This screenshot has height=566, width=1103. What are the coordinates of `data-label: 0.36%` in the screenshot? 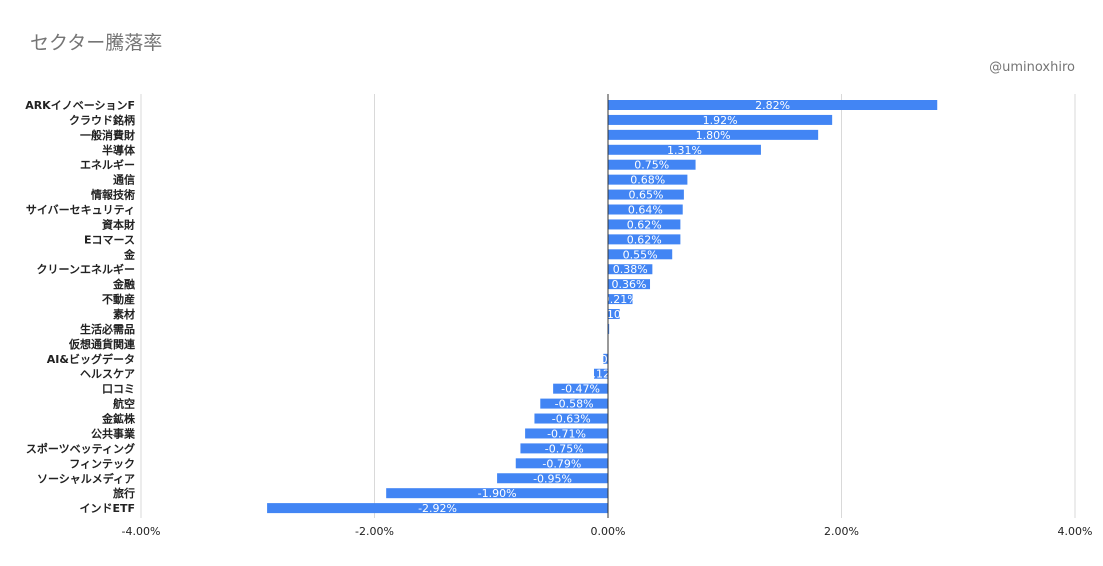 It's located at (629, 284).